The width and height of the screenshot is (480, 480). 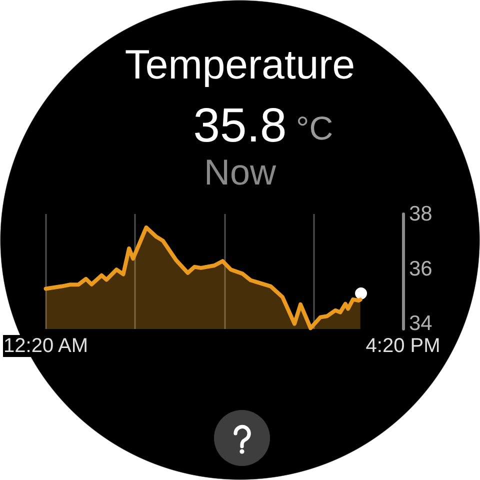 I want to click on text: °C, so click(x=315, y=128).